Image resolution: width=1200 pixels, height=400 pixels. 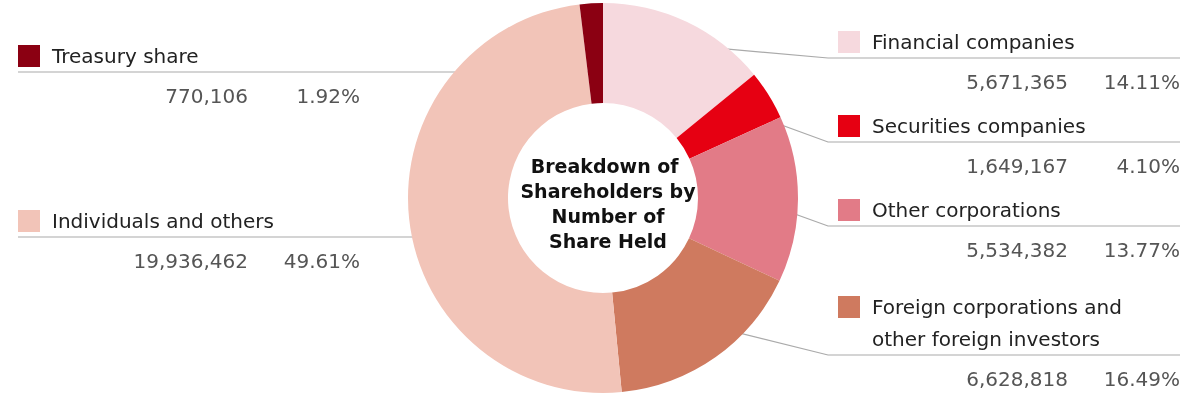 I want to click on legend-label: Financial companies, so click(x=973, y=42).